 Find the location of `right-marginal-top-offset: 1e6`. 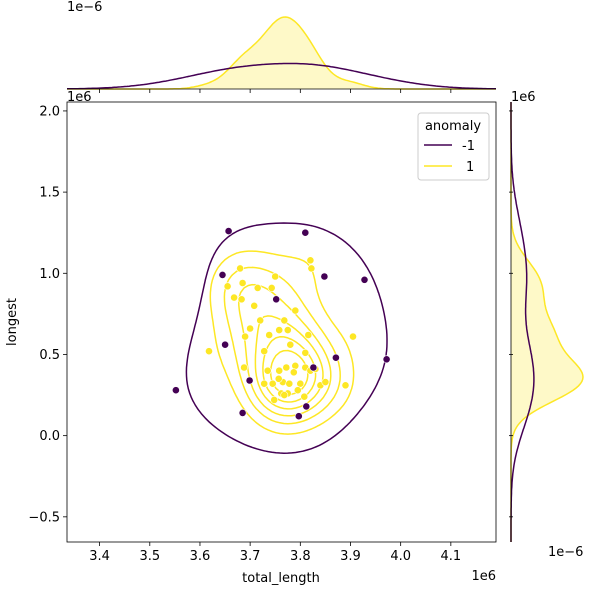

right-marginal-top-offset: 1e6 is located at coordinates (523, 97).